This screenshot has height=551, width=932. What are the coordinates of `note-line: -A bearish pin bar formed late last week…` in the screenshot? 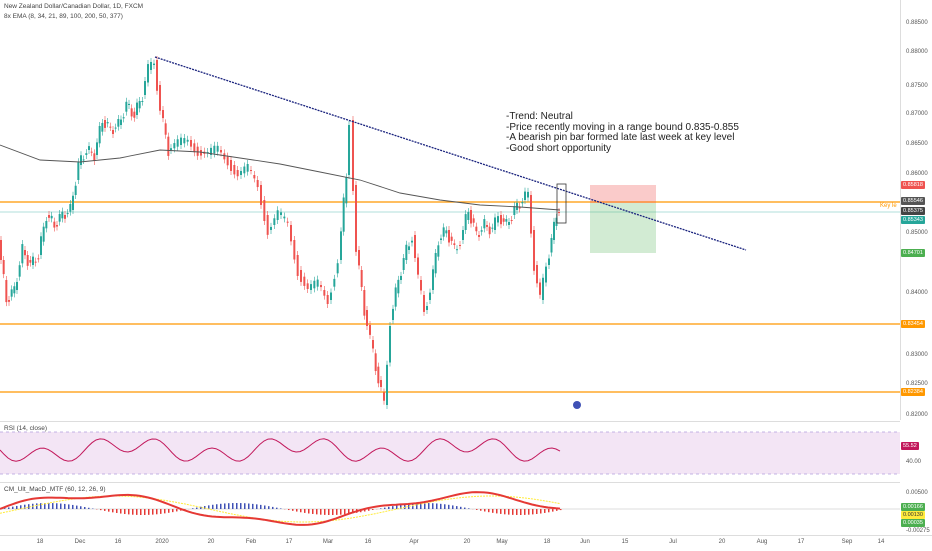 It's located at (622, 138).